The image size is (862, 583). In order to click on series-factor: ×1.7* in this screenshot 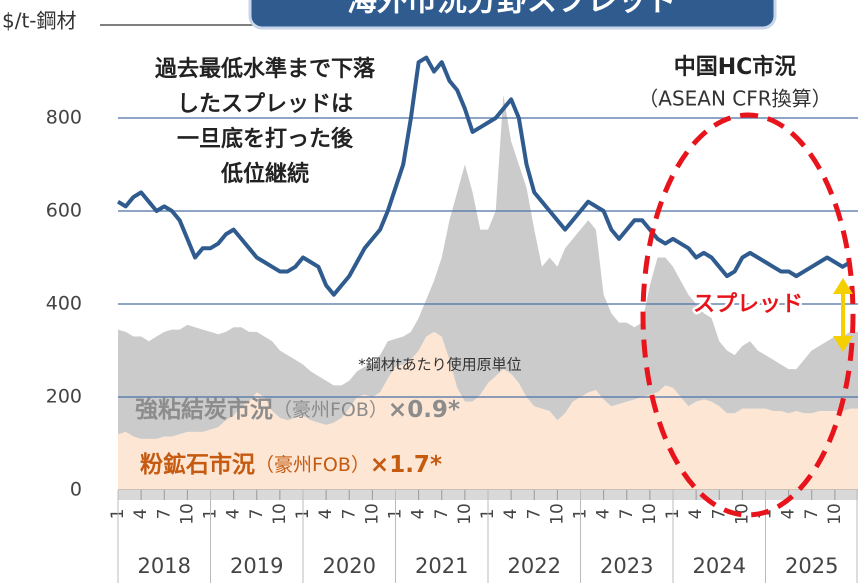, I will do `click(406, 465)`.